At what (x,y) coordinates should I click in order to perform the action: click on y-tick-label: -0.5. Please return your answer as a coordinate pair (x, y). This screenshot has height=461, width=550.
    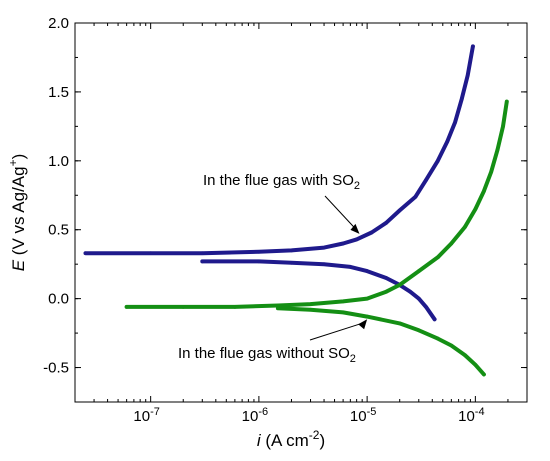
    Looking at the image, I should click on (56, 368).